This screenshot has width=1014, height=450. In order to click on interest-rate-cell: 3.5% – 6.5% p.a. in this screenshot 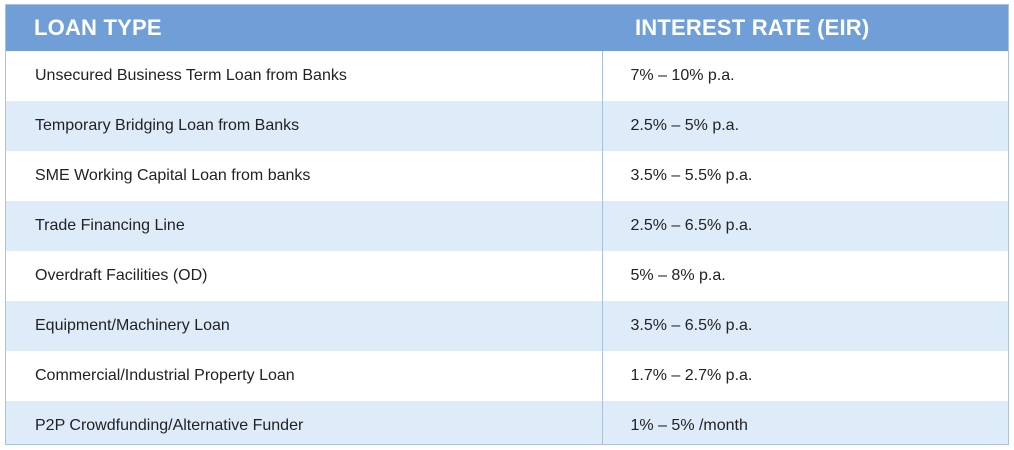, I will do `click(804, 326)`.